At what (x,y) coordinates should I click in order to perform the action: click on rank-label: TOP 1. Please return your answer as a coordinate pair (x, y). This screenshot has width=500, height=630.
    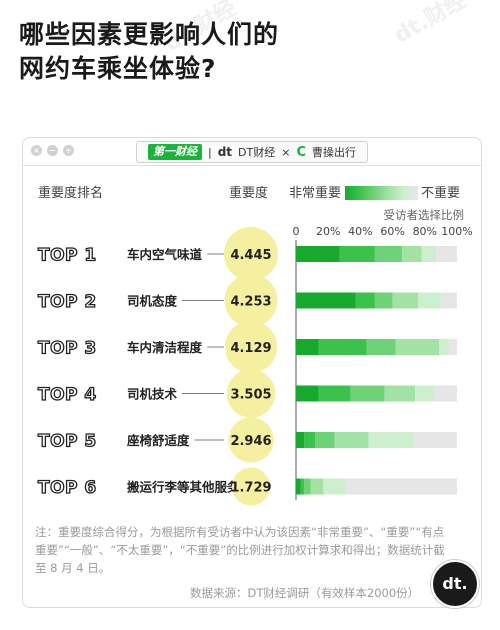
    Looking at the image, I should click on (67, 256).